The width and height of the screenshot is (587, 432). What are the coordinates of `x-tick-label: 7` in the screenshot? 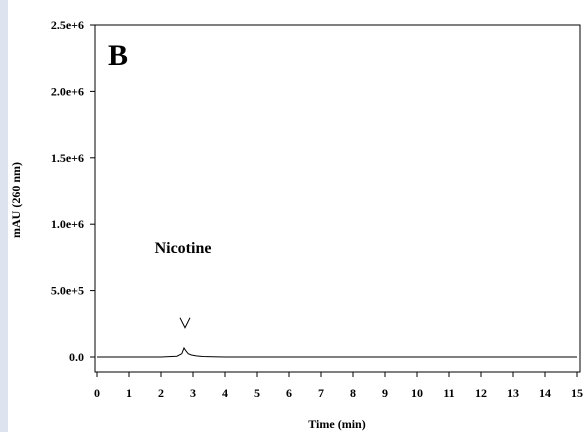 It's located at (321, 393).